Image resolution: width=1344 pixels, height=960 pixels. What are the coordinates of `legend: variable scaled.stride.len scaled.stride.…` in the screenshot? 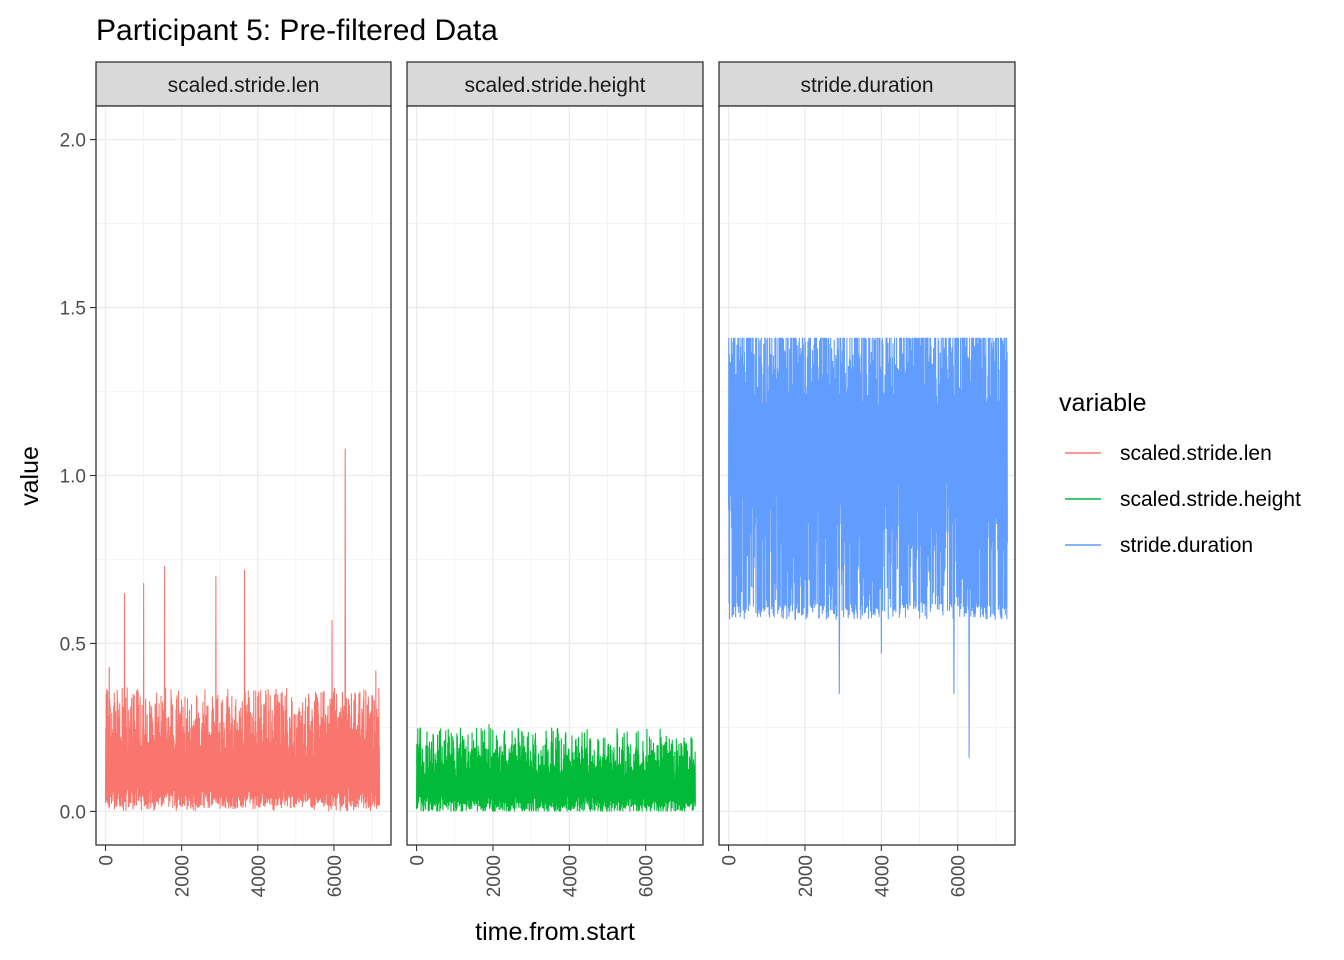 It's located at (1180, 473).